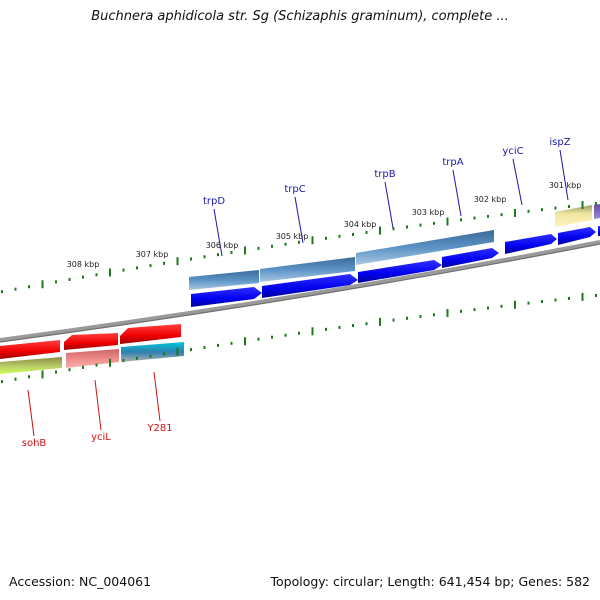  What do you see at coordinates (80, 581) in the screenshot?
I see `accession-text: Accession: NC_004061` at bounding box center [80, 581].